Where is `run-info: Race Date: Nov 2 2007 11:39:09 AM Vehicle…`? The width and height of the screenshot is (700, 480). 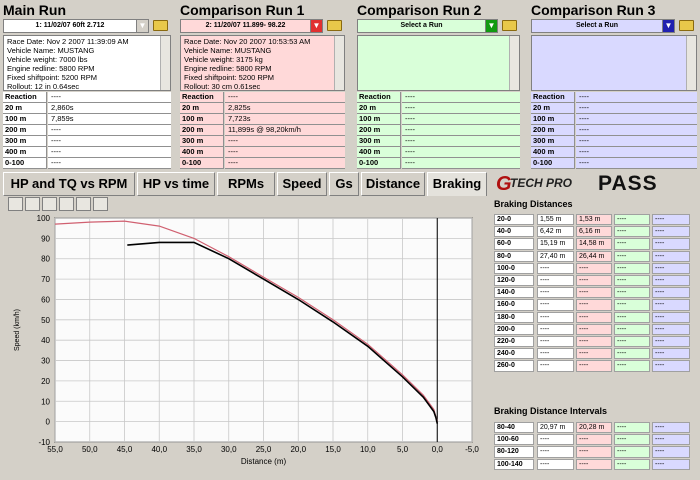 run-info: Race Date: Nov 2 2007 11:39:09 AM Vehicle… is located at coordinates (87, 63).